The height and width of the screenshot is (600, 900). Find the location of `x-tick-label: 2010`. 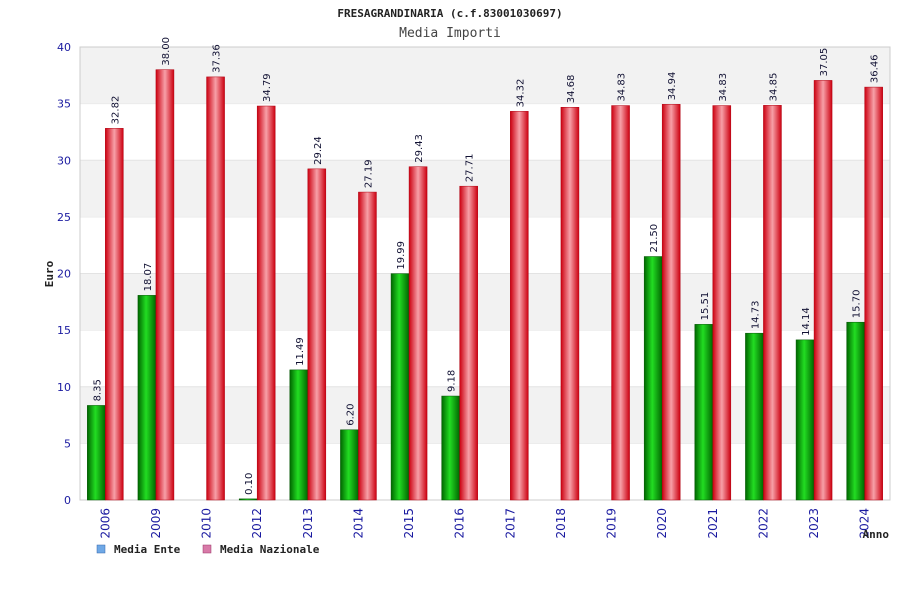

x-tick-label: 2010 is located at coordinates (207, 523).